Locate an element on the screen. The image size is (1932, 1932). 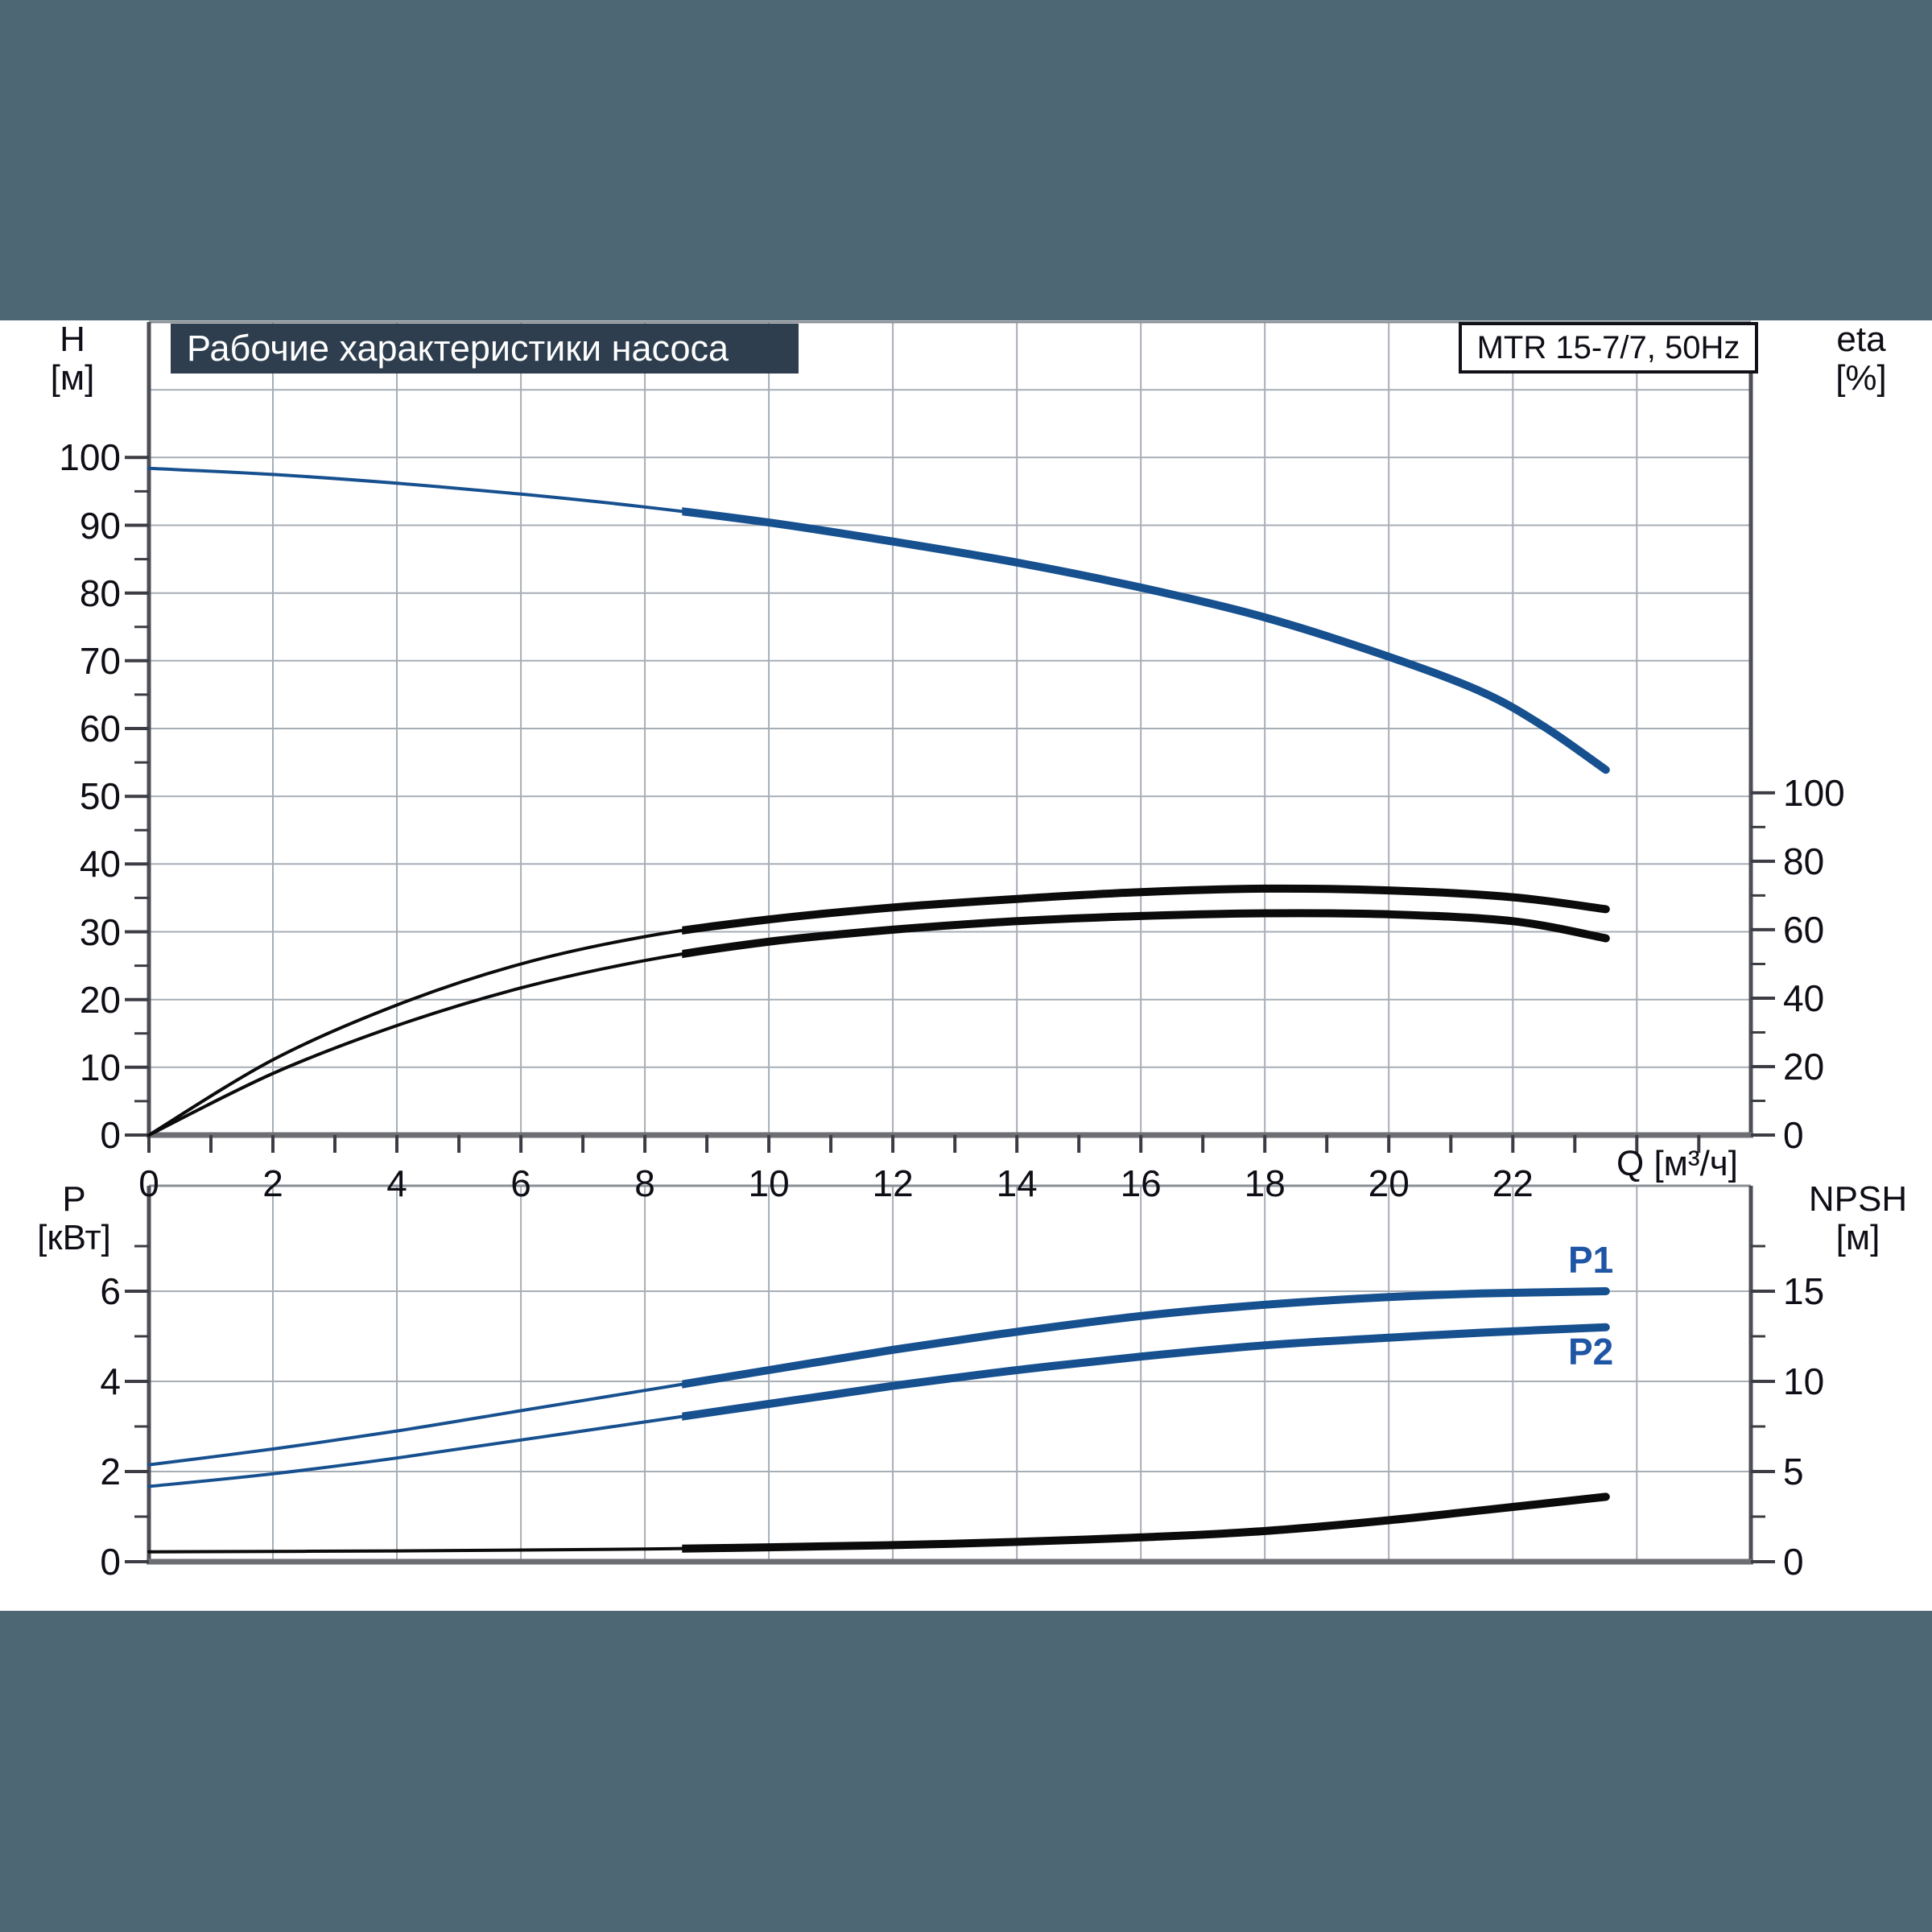
h-tick-label: 70 is located at coordinates (100, 660).